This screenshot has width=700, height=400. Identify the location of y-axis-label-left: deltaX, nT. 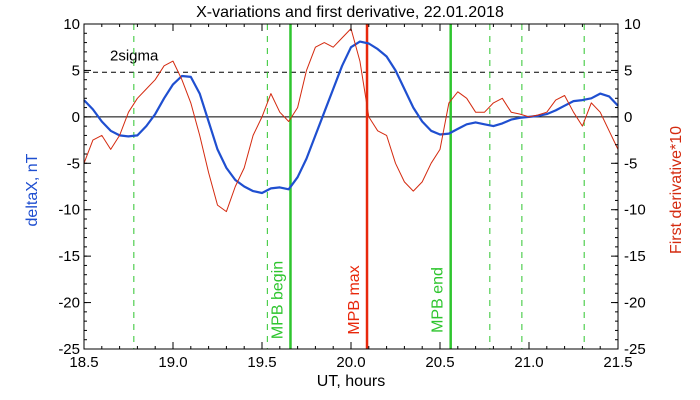
(32, 189).